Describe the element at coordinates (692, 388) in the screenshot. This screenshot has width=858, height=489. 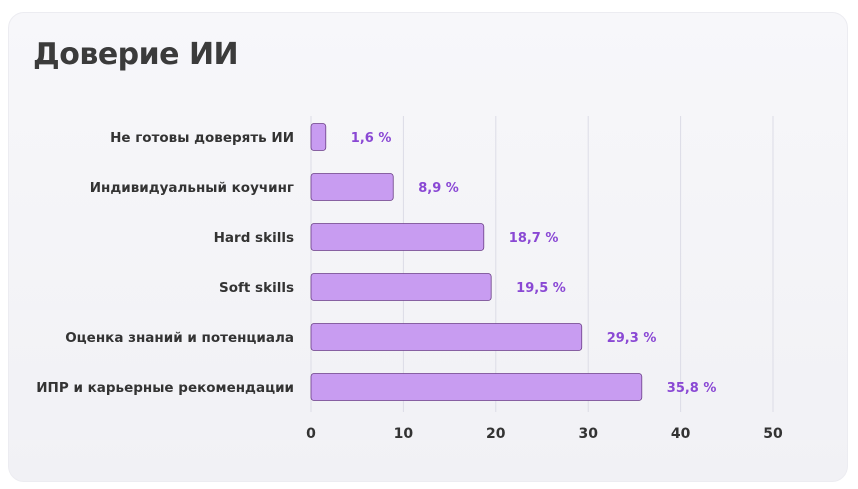
I see `value-label: 35,8 %` at that location.